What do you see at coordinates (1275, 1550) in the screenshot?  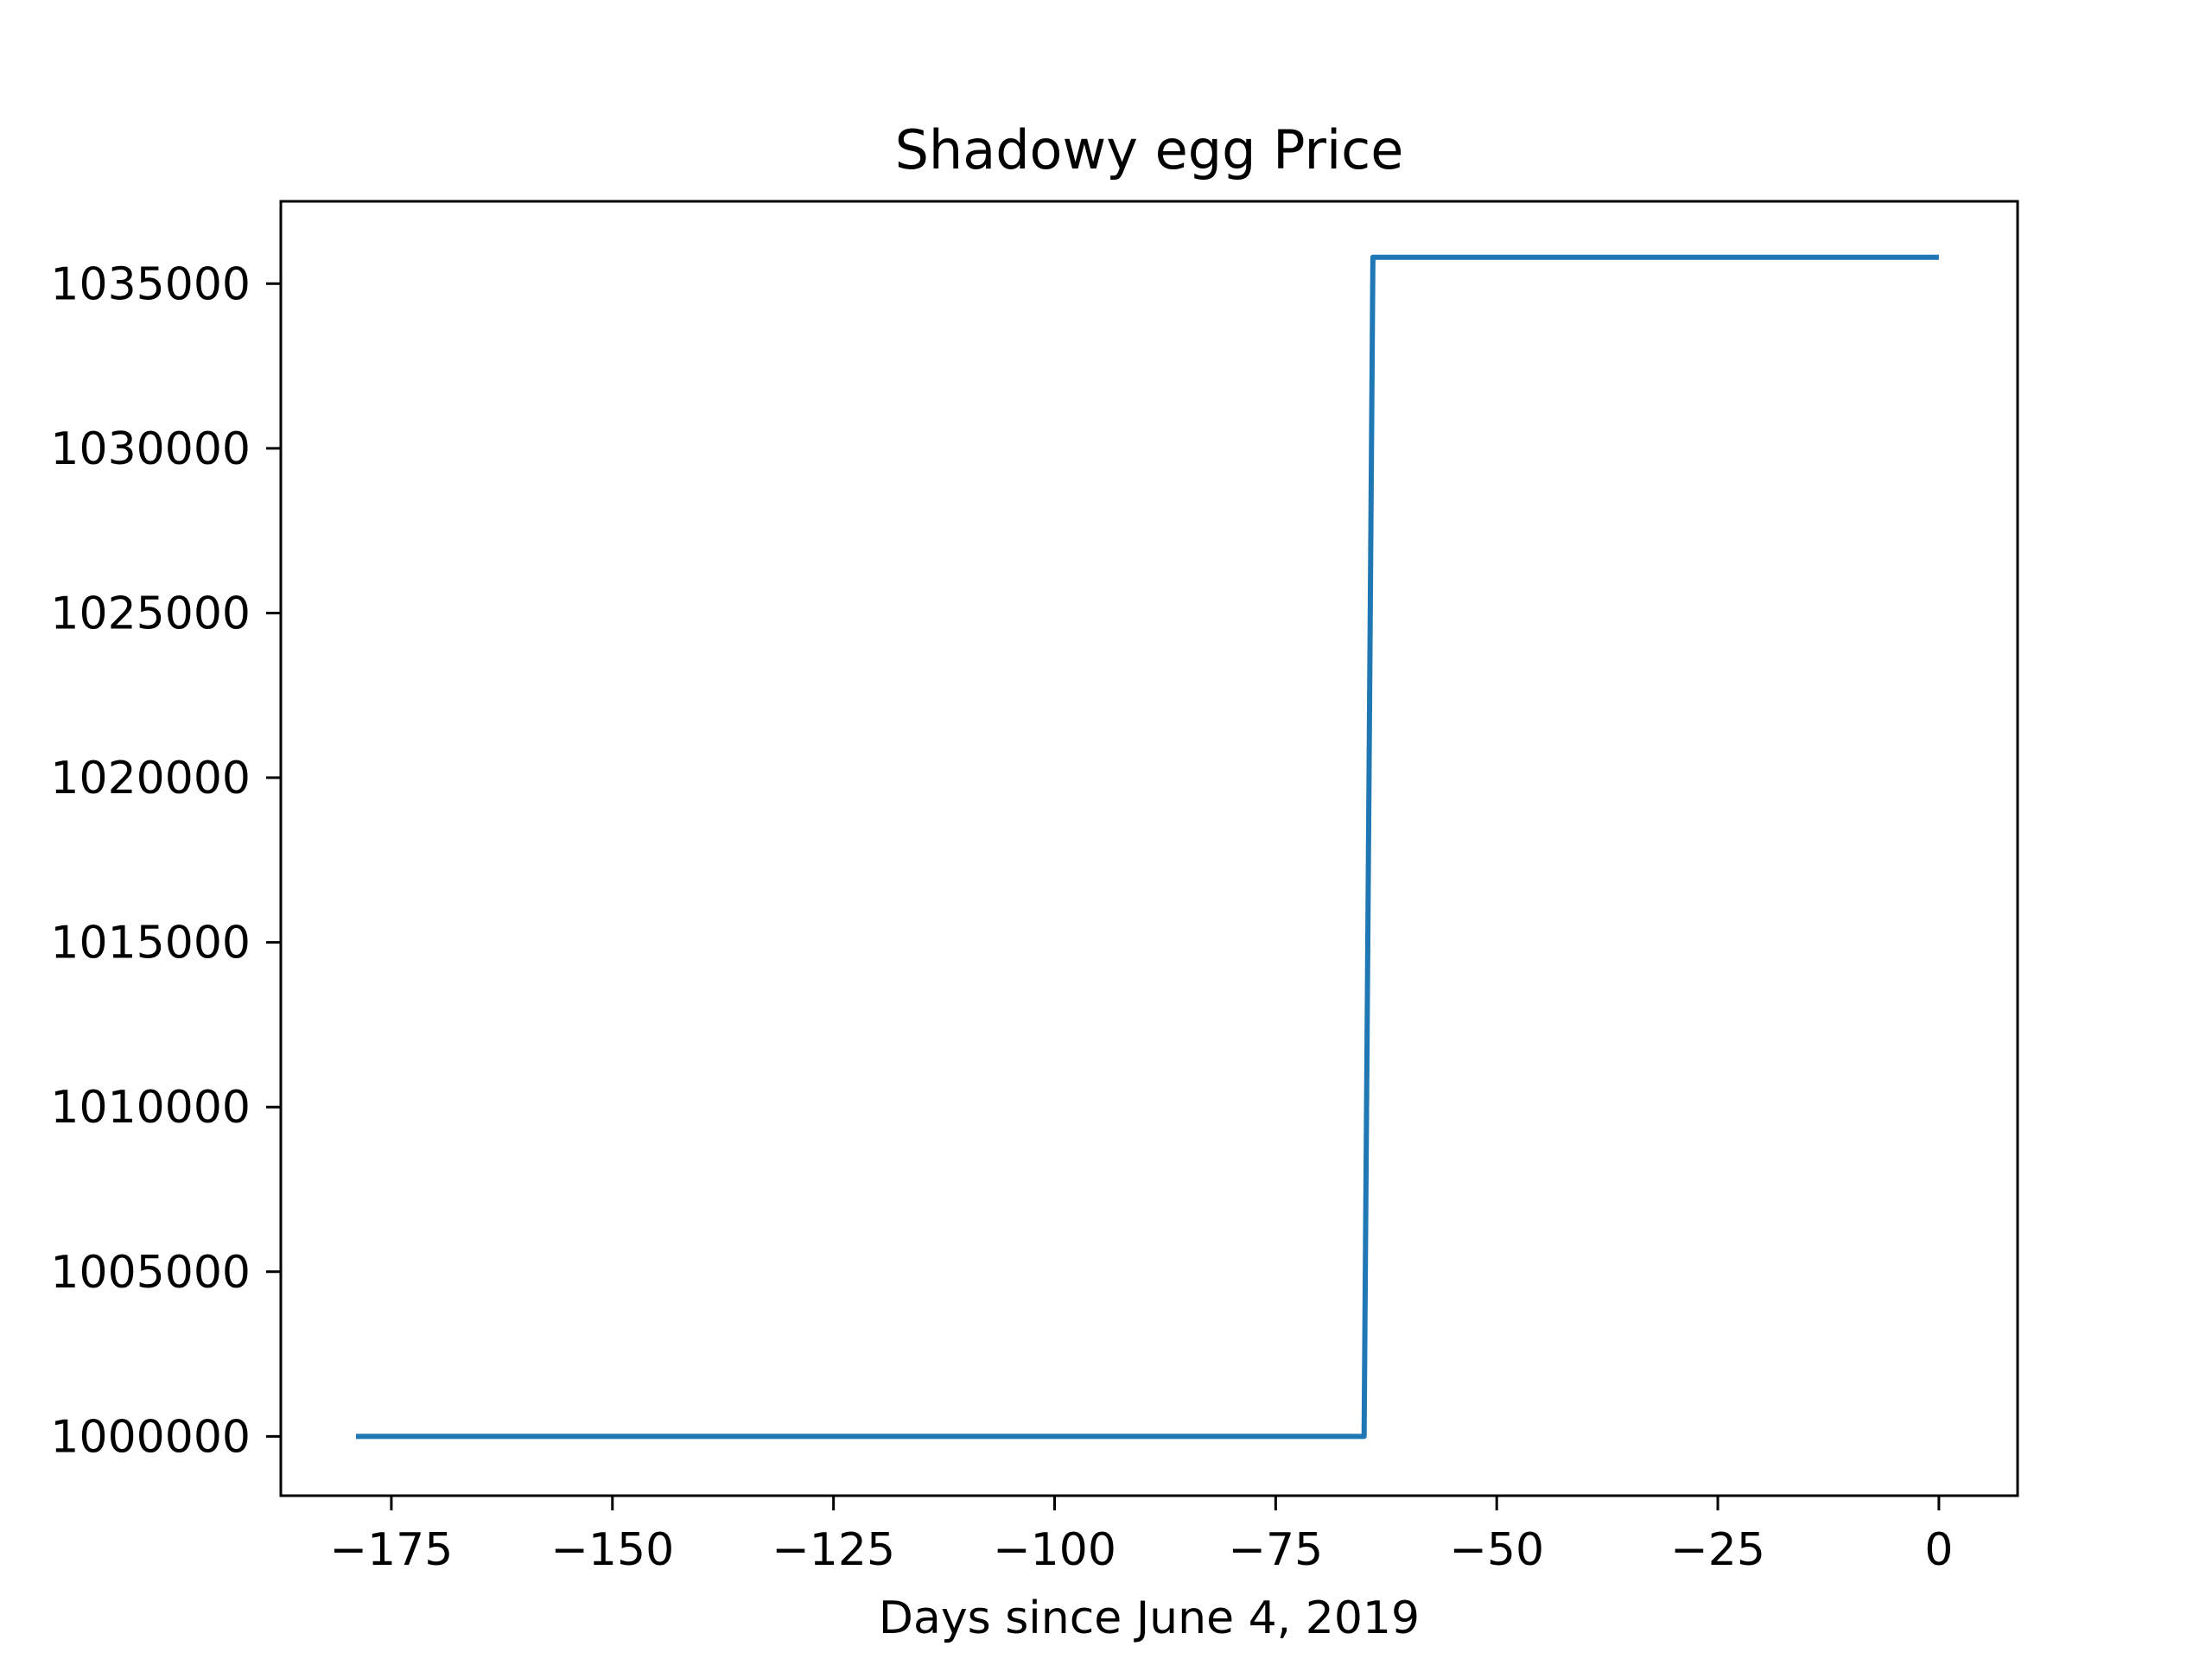 I see `x-tick-label: −75` at bounding box center [1275, 1550].